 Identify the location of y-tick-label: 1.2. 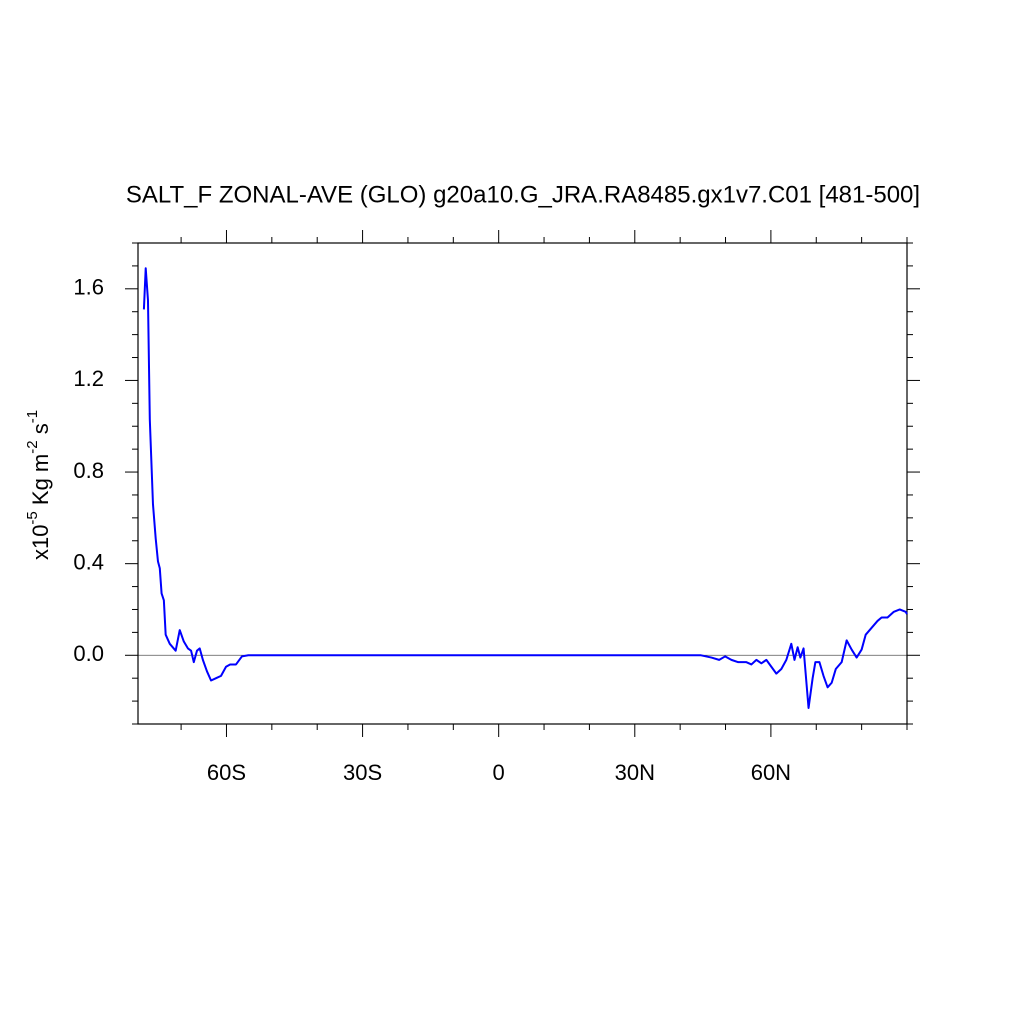
(88, 378).